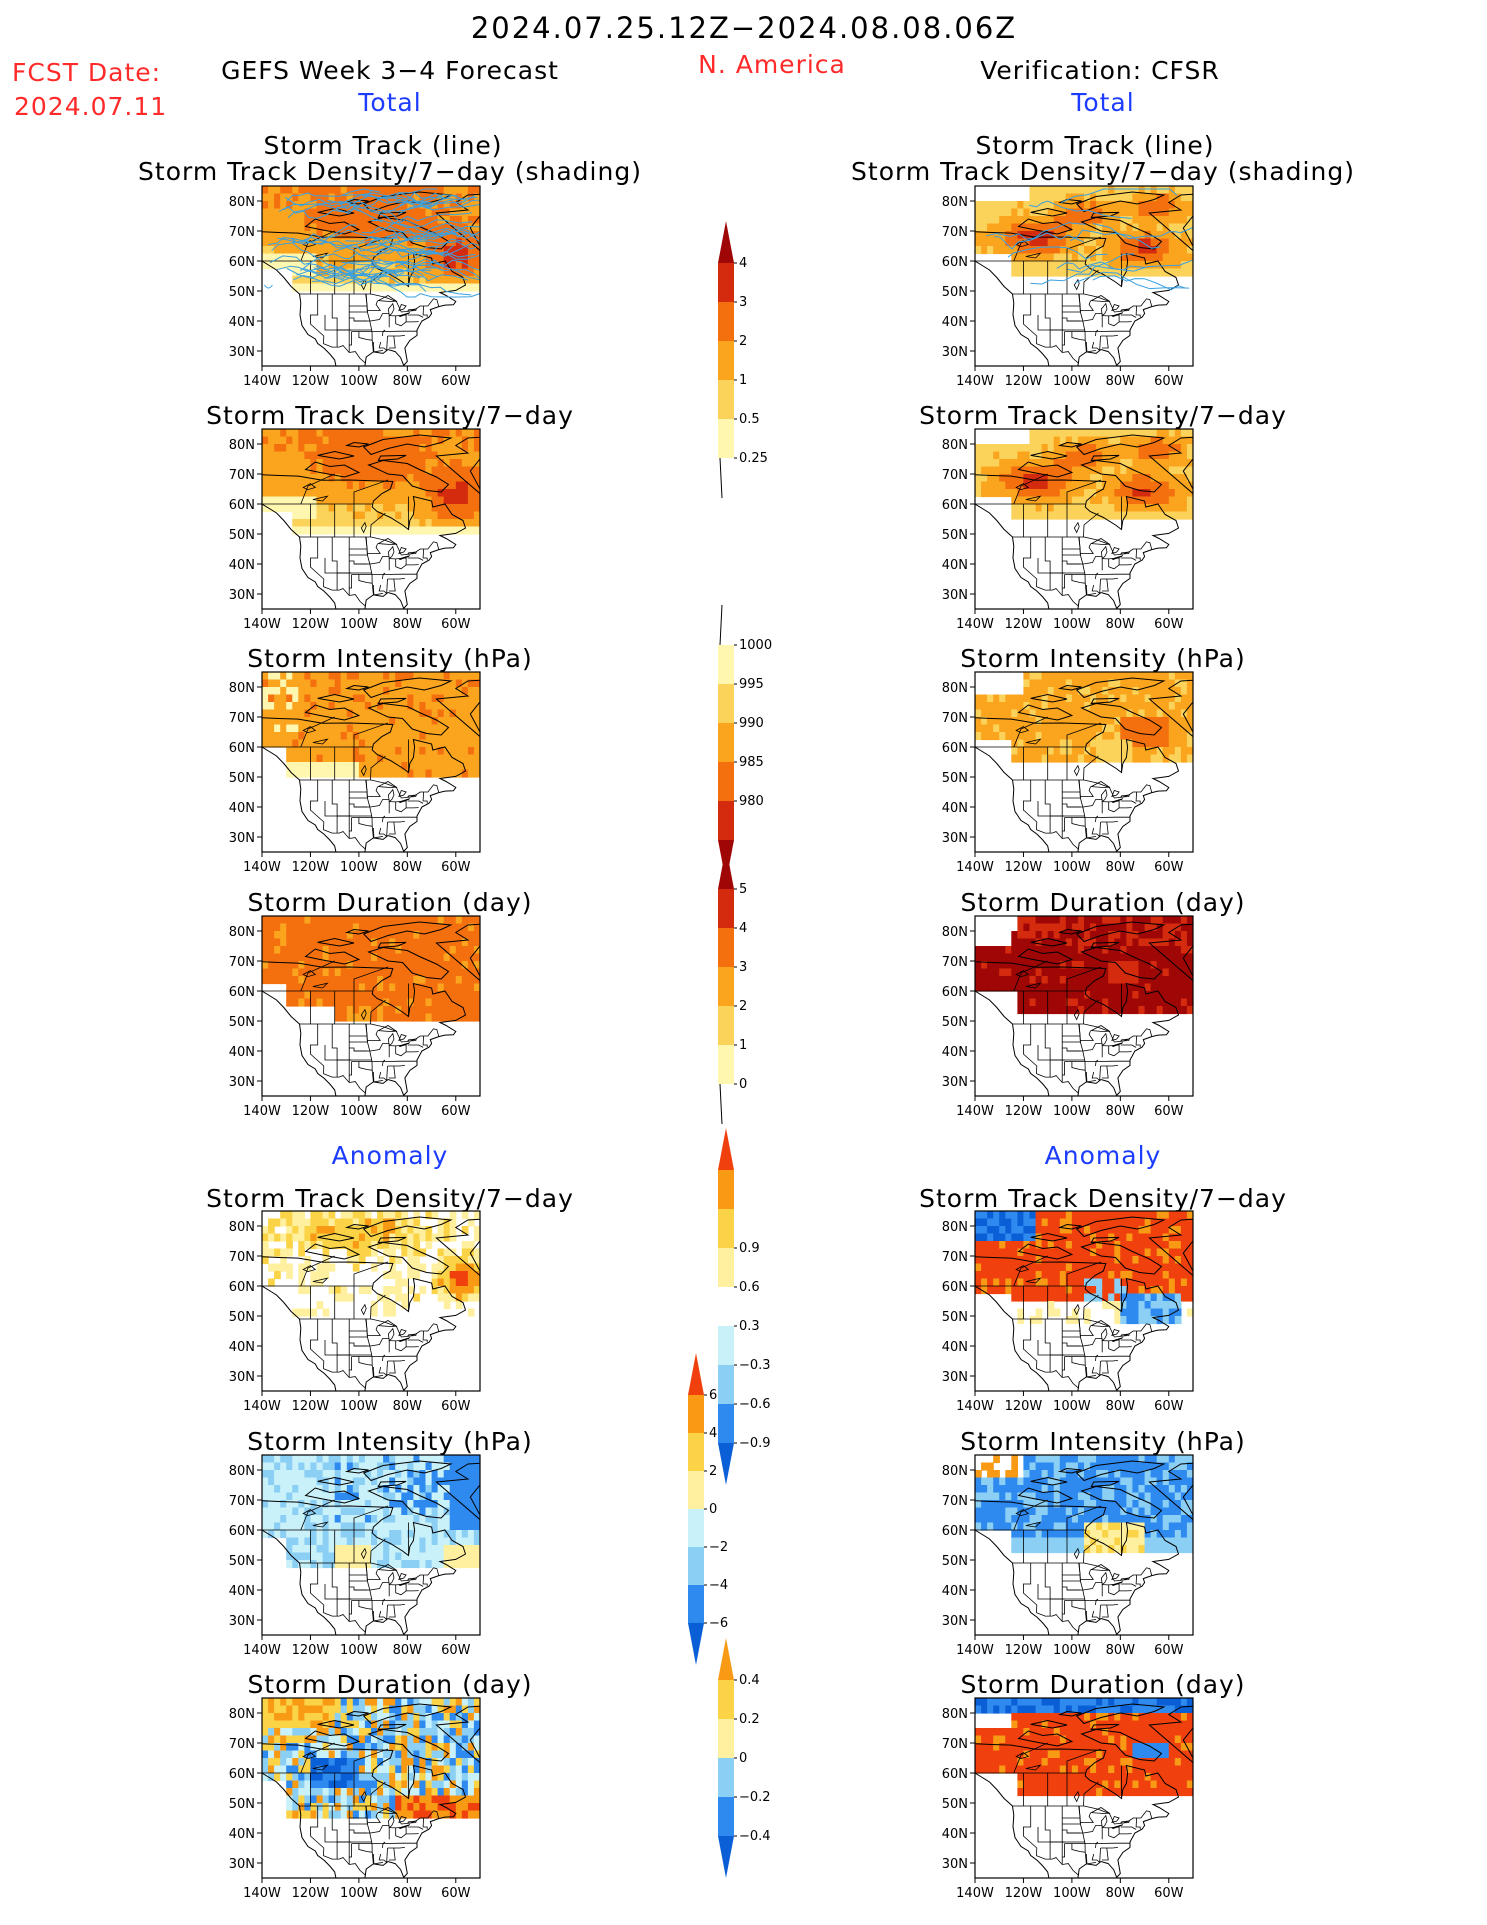 The height and width of the screenshot is (1925, 1487). Describe the element at coordinates (772, 64) in the screenshot. I see `region-label: N. America` at that location.